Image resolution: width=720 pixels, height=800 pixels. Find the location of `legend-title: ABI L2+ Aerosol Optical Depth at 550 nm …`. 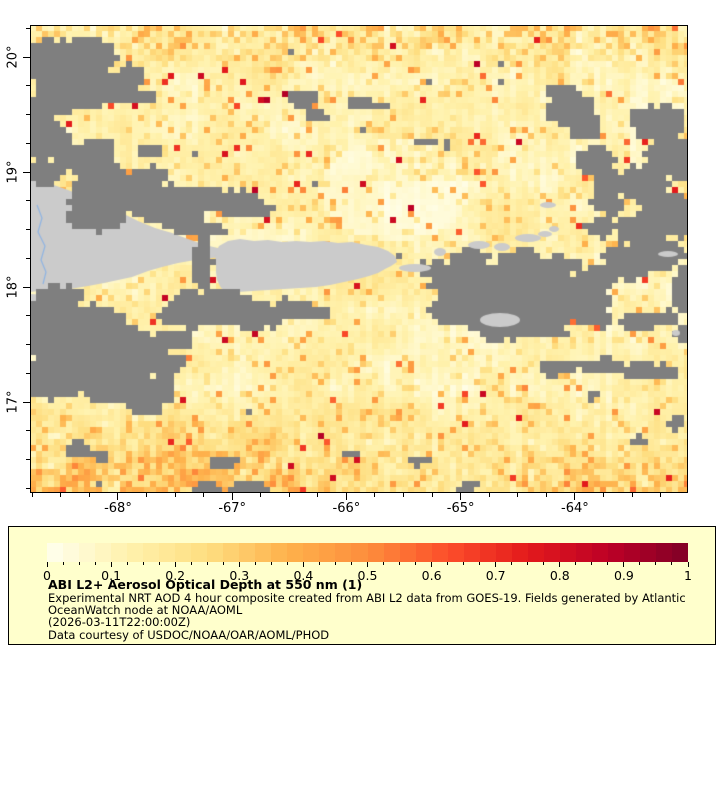

legend-title: ABI L2+ Aerosol Optical Depth at 550 nm … is located at coordinates (205, 584).